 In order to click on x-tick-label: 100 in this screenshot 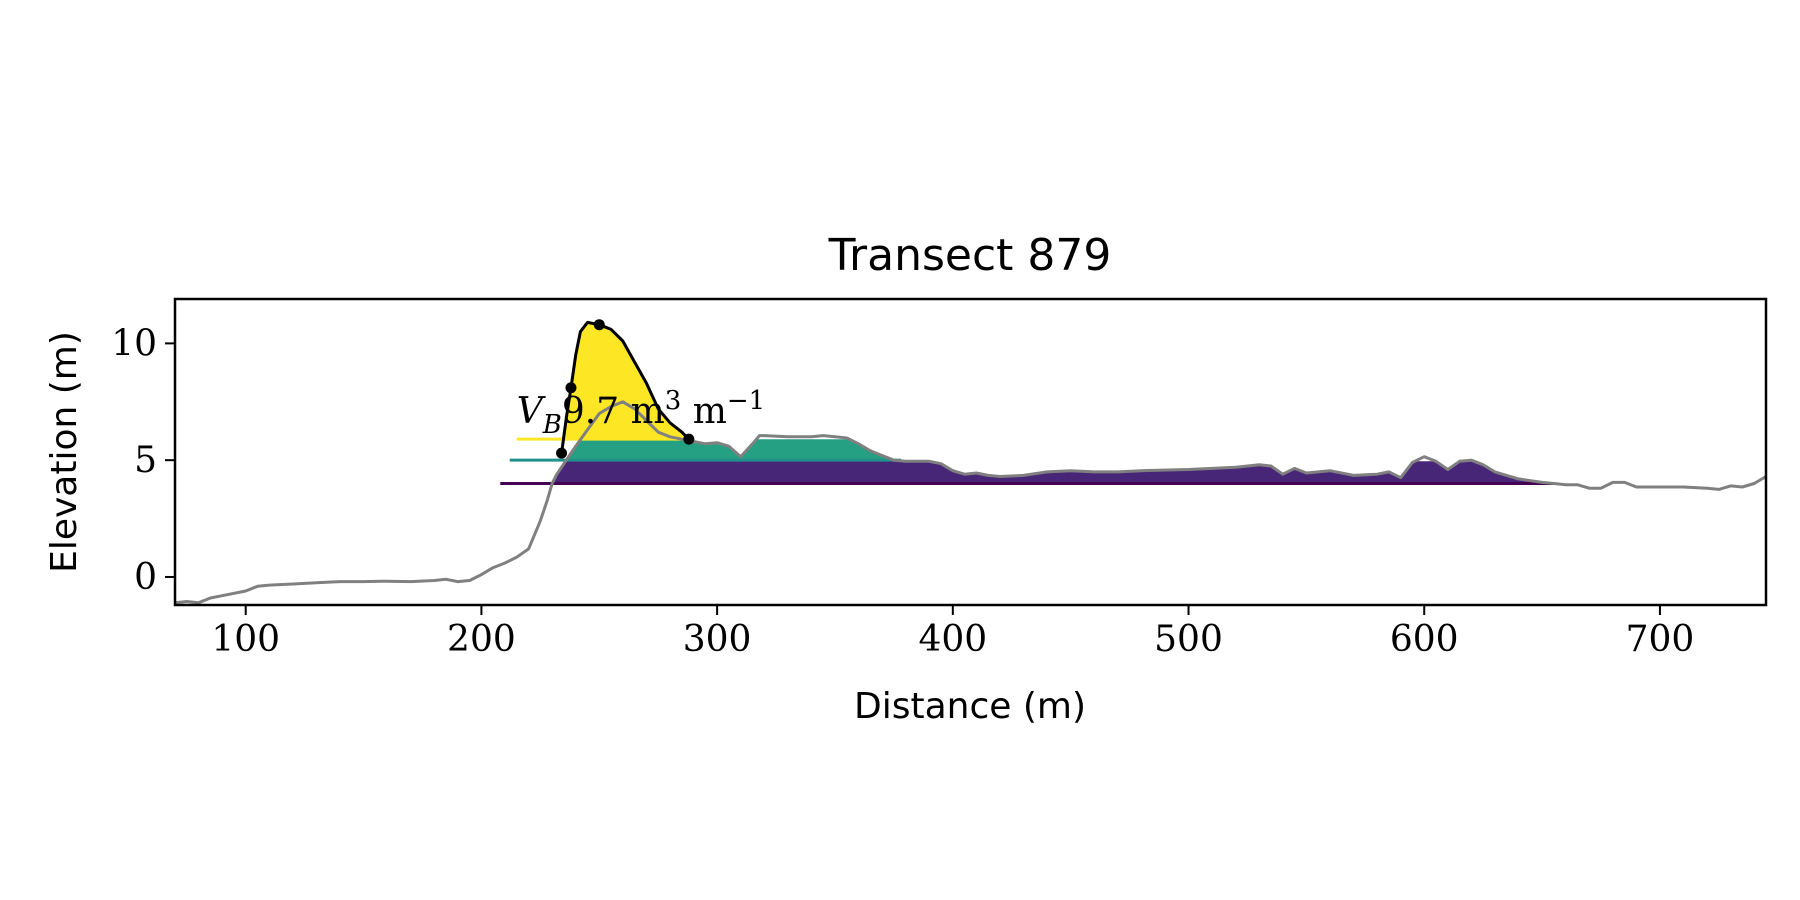, I will do `click(245, 639)`.